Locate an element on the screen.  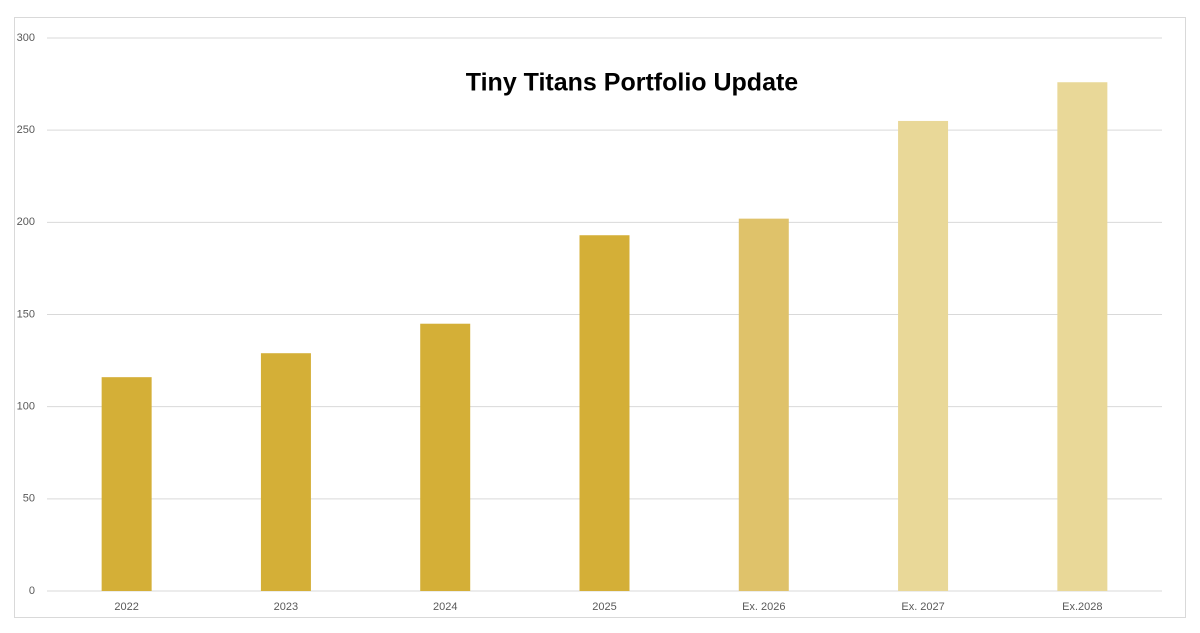
y-tick-label: 100 is located at coordinates (26, 407).